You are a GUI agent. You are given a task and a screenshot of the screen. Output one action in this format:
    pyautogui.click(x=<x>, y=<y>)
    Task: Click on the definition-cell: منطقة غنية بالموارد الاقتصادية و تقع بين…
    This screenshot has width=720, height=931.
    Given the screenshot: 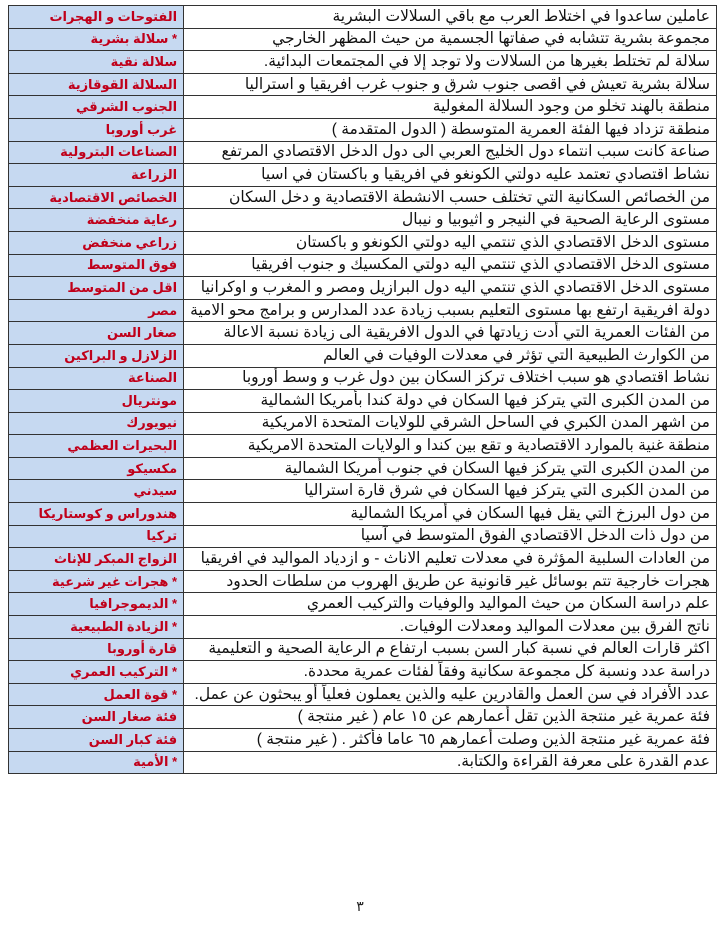 What is the action you would take?
    pyautogui.click(x=450, y=446)
    